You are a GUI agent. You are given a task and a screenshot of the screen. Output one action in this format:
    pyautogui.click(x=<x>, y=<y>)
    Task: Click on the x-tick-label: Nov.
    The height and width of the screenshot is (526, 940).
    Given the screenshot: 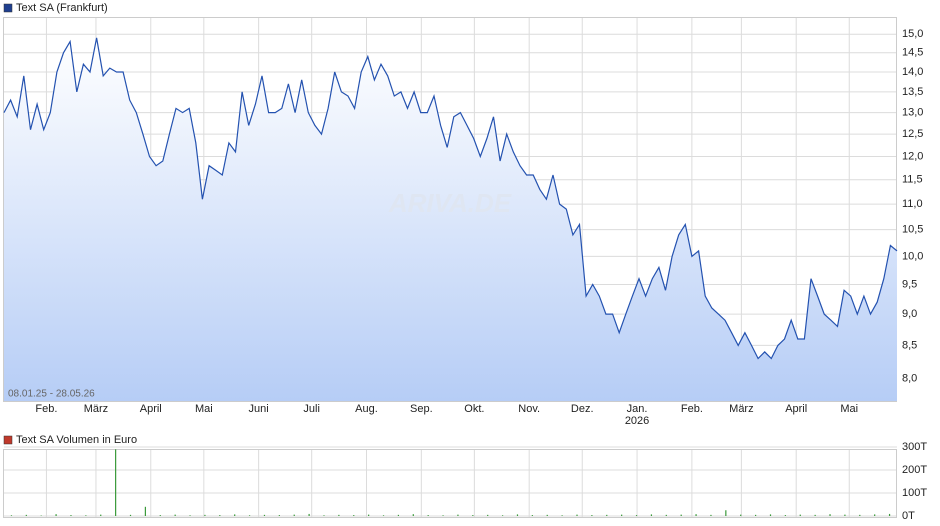 What is the action you would take?
    pyautogui.click(x=529, y=409)
    